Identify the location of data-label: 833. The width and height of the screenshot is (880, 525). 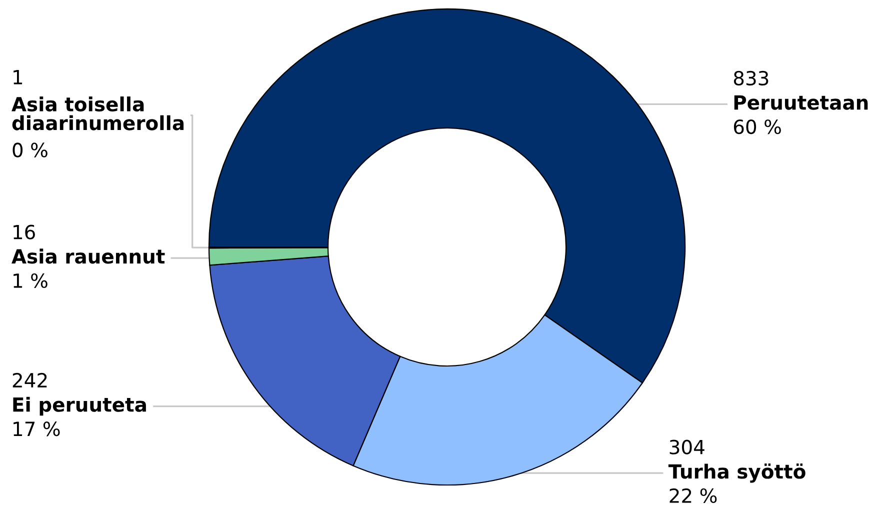
(751, 78).